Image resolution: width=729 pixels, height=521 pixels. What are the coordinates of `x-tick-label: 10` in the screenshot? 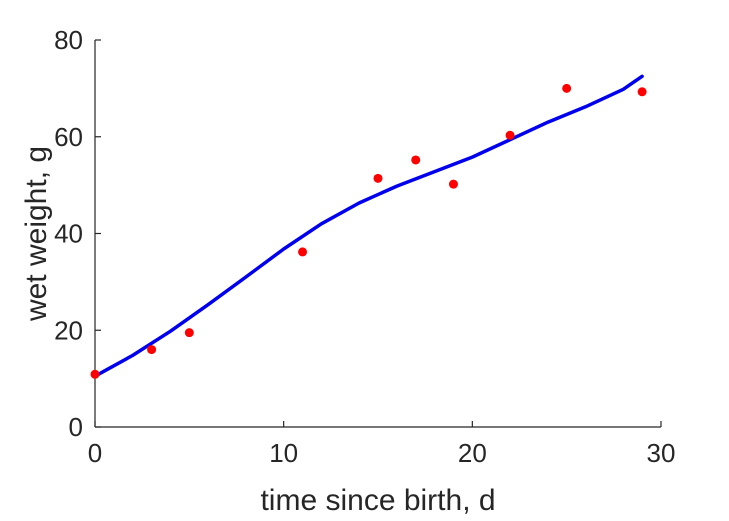 It's located at (283, 453).